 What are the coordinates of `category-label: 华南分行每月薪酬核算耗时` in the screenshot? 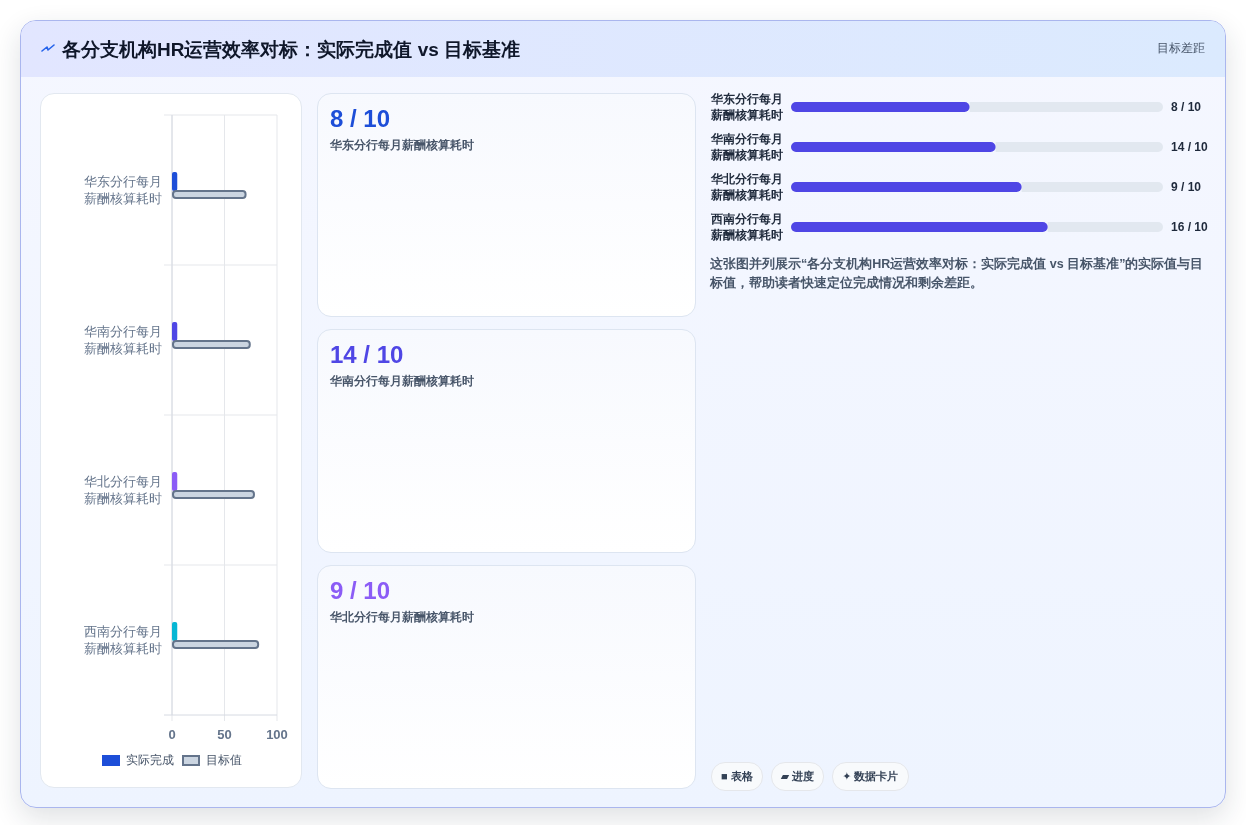 It's located at (402, 381).